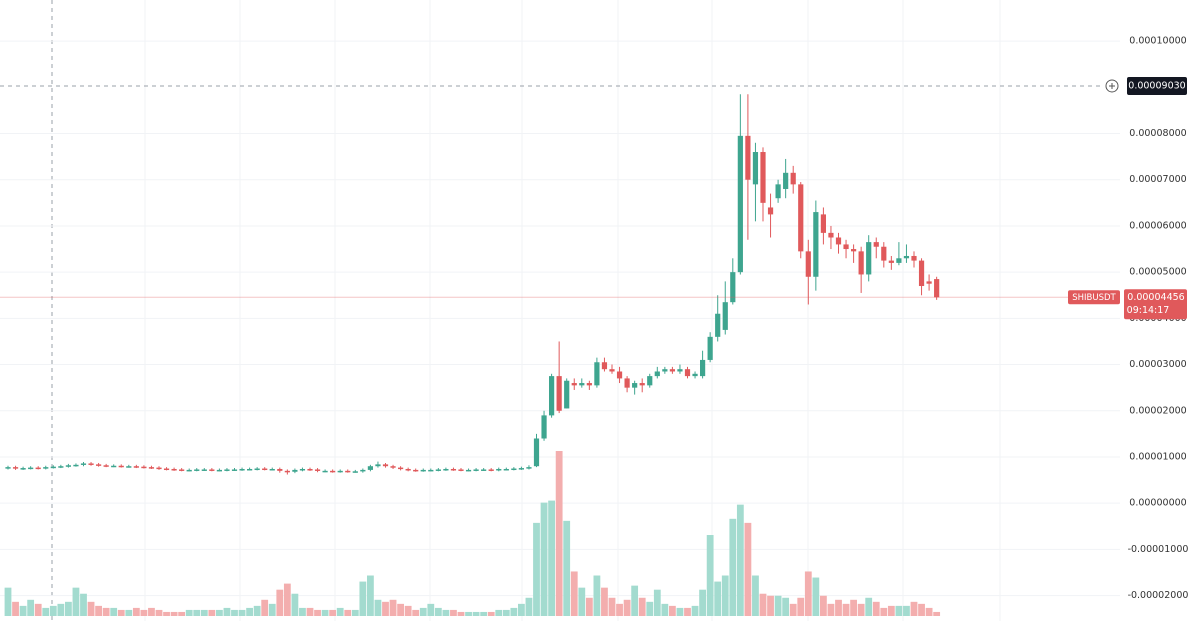 Image resolution: width=1200 pixels, height=621 pixels. What do you see at coordinates (1155, 304) in the screenshot?
I see `last-price-box` at bounding box center [1155, 304].